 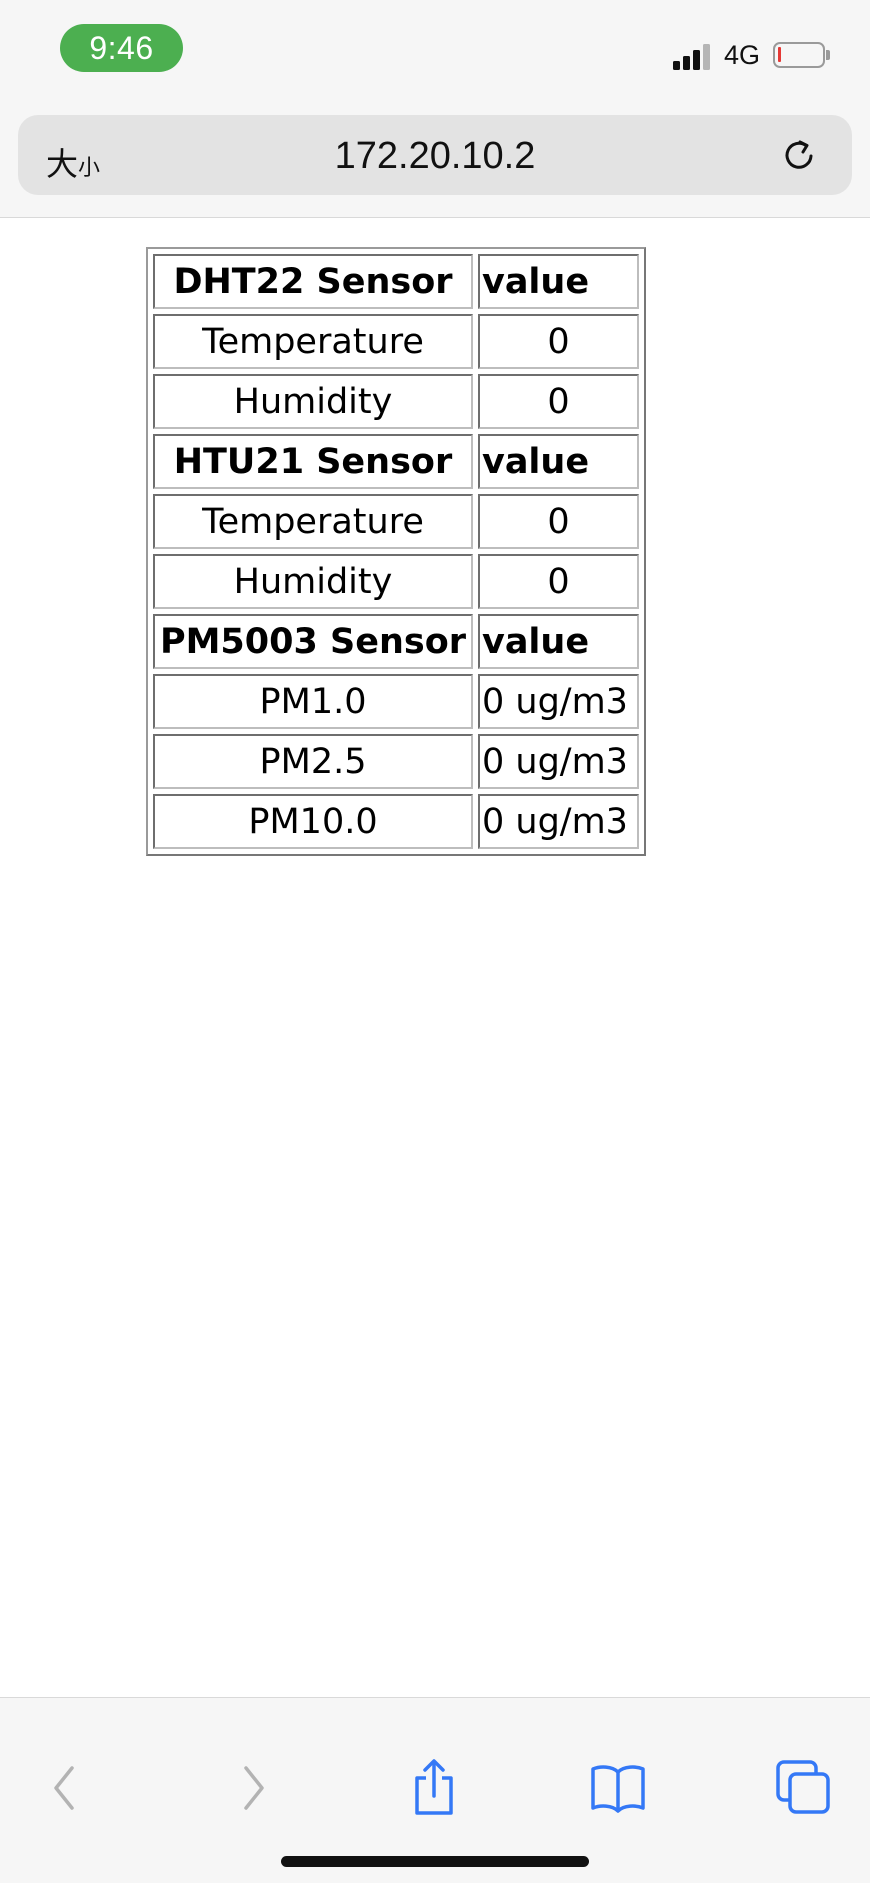 I want to click on tabs-icon, so click(x=804, y=1788).